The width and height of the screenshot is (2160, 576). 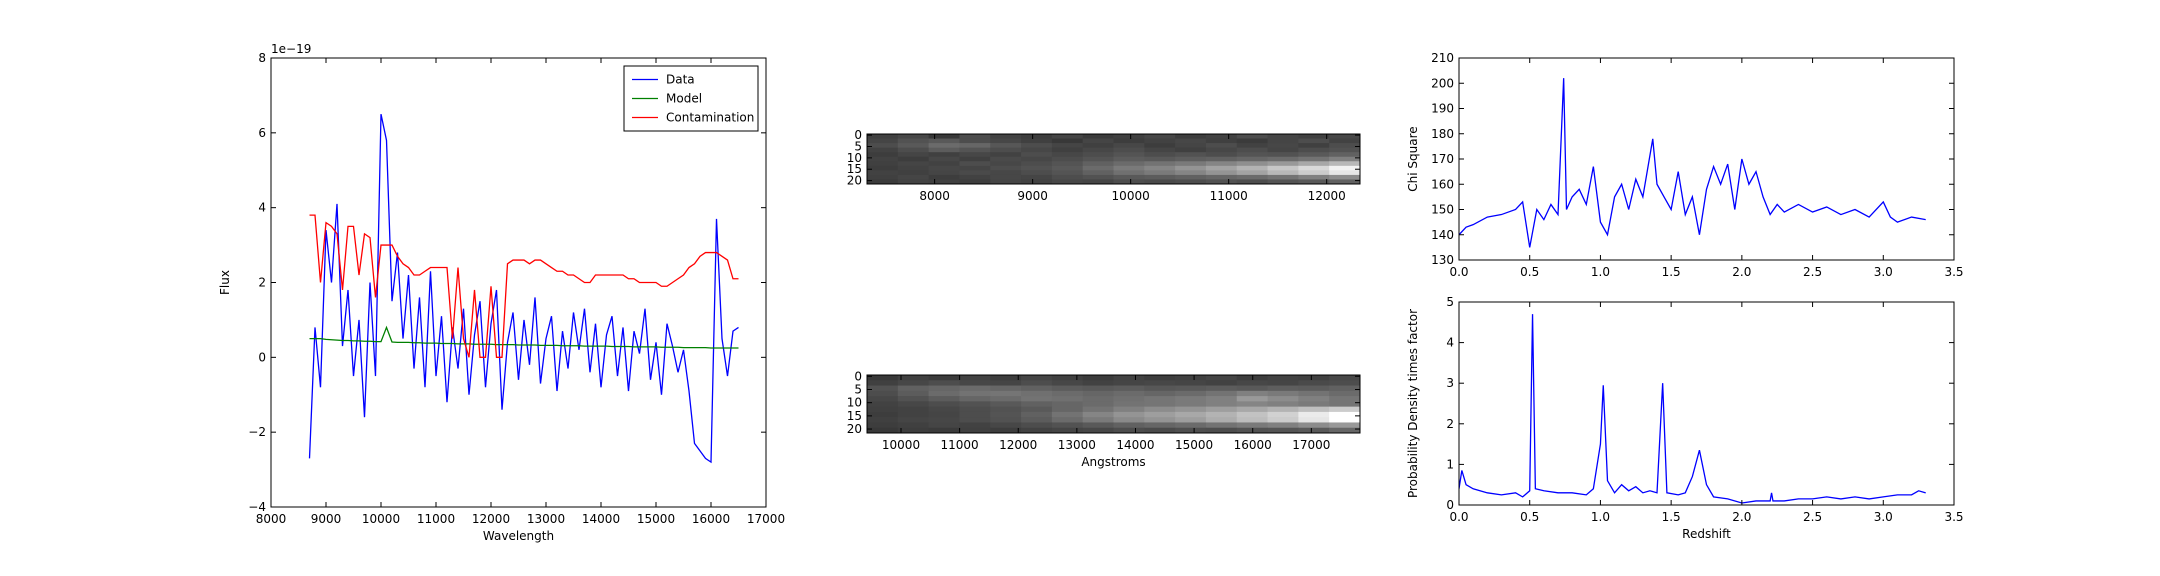 I want to click on x-tick-label: 1.5, so click(x=1671, y=517).